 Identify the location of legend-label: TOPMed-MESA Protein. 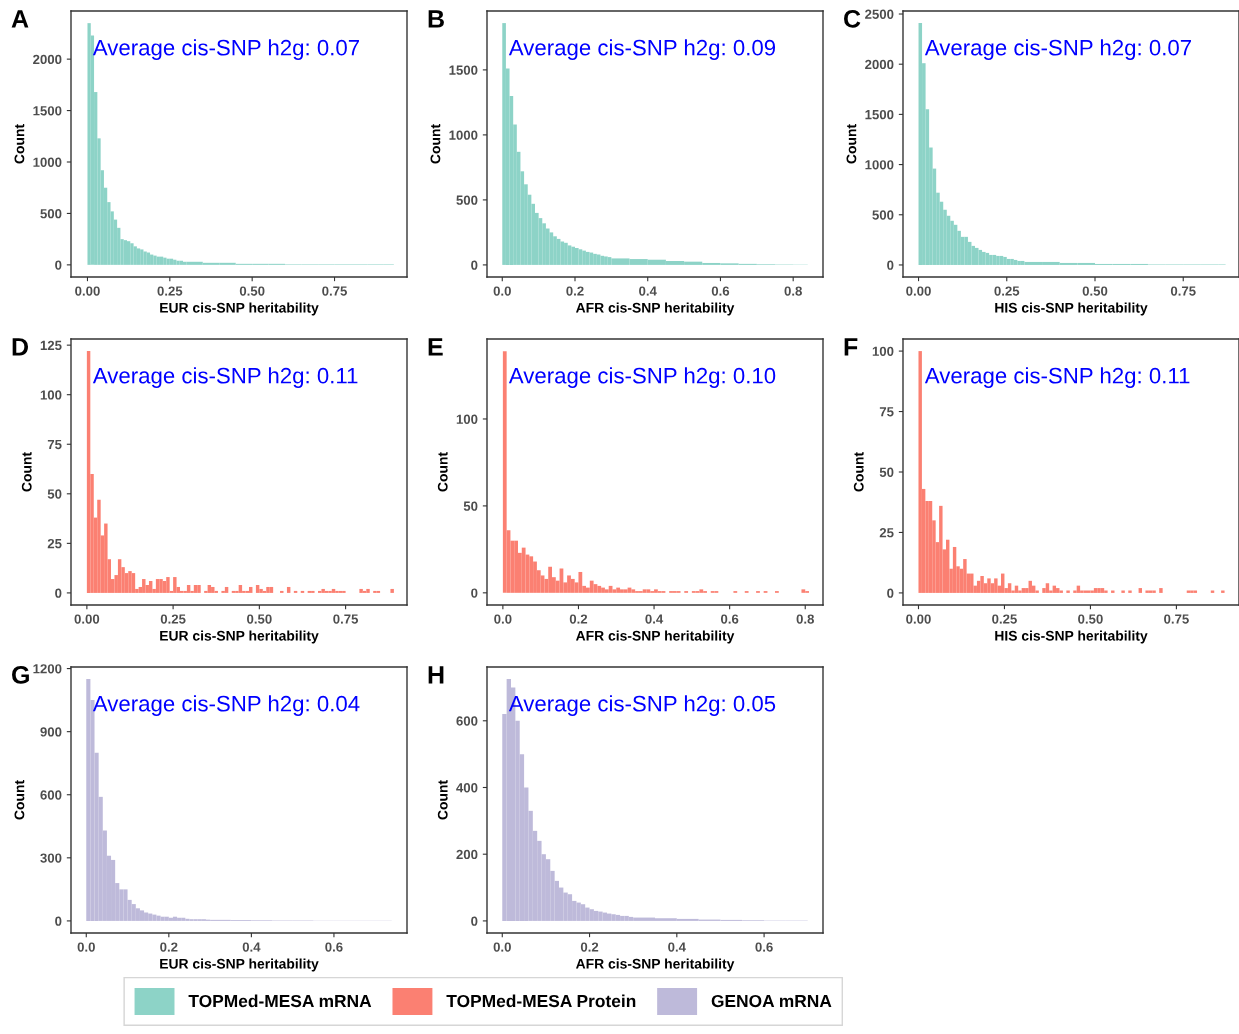
(541, 1001).